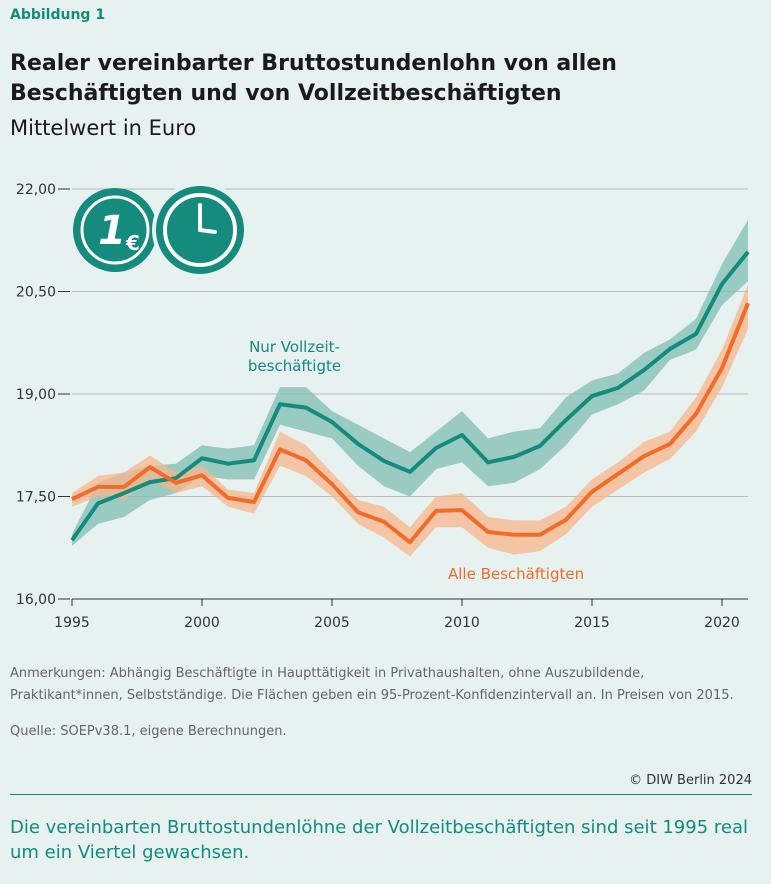 The height and width of the screenshot is (884, 771). I want to click on chart-subtitle: Mittelwert in Euro, so click(103, 128).